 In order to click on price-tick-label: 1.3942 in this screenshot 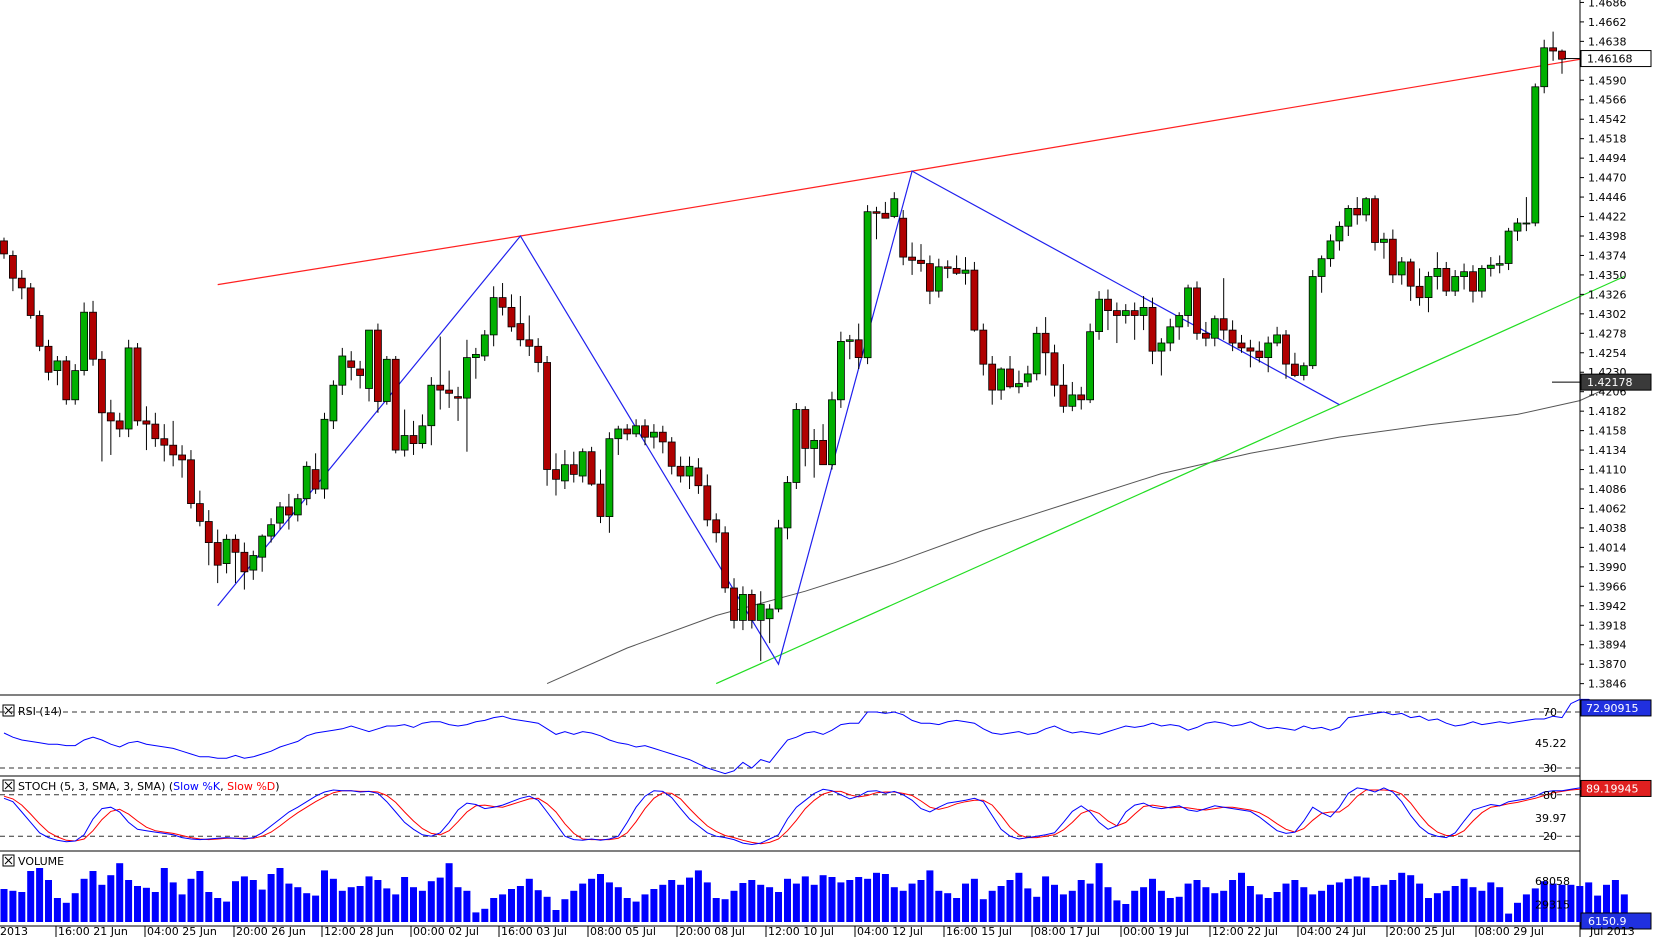, I will do `click(1607, 606)`.